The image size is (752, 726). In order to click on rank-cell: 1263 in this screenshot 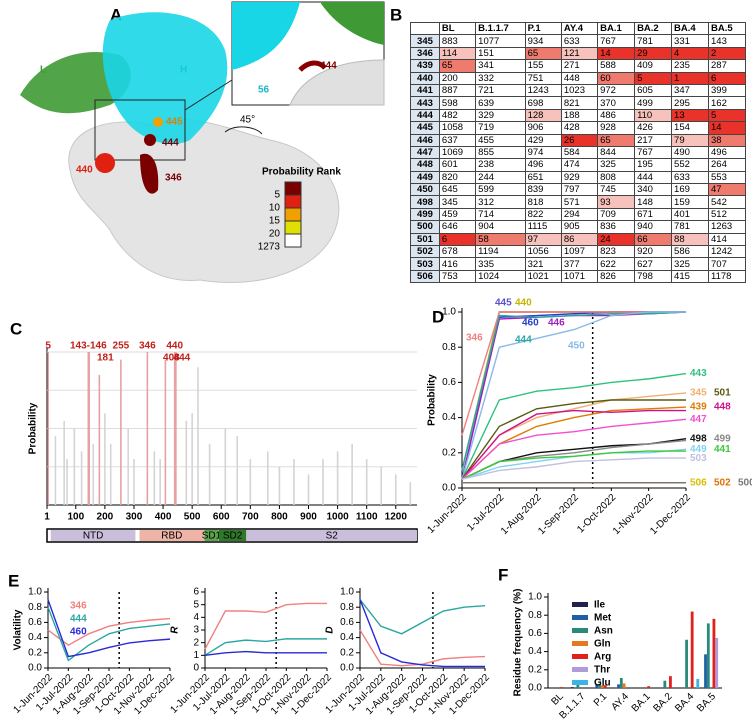, I will do `click(727, 227)`.